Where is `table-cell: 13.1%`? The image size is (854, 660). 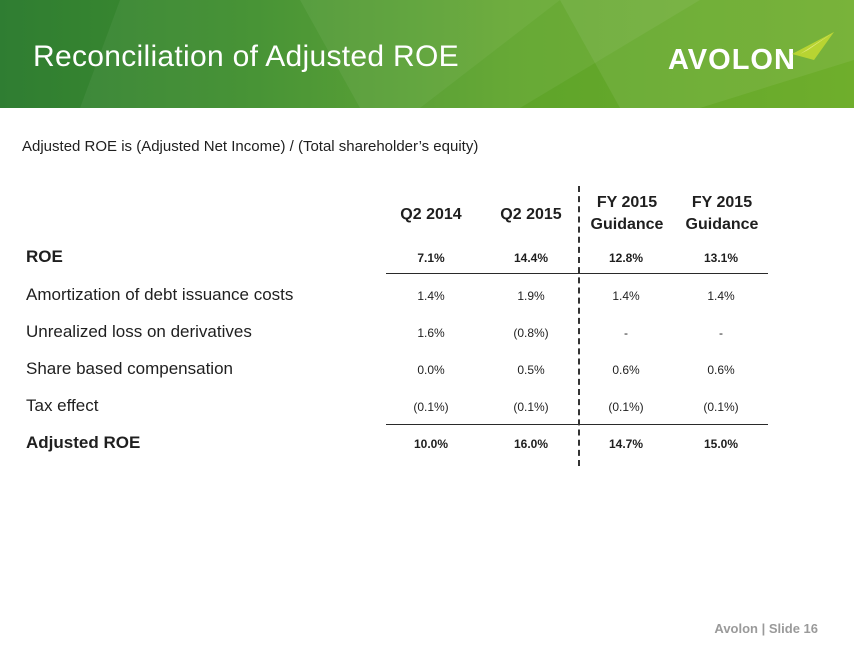
table-cell: 13.1% is located at coordinates (721, 258).